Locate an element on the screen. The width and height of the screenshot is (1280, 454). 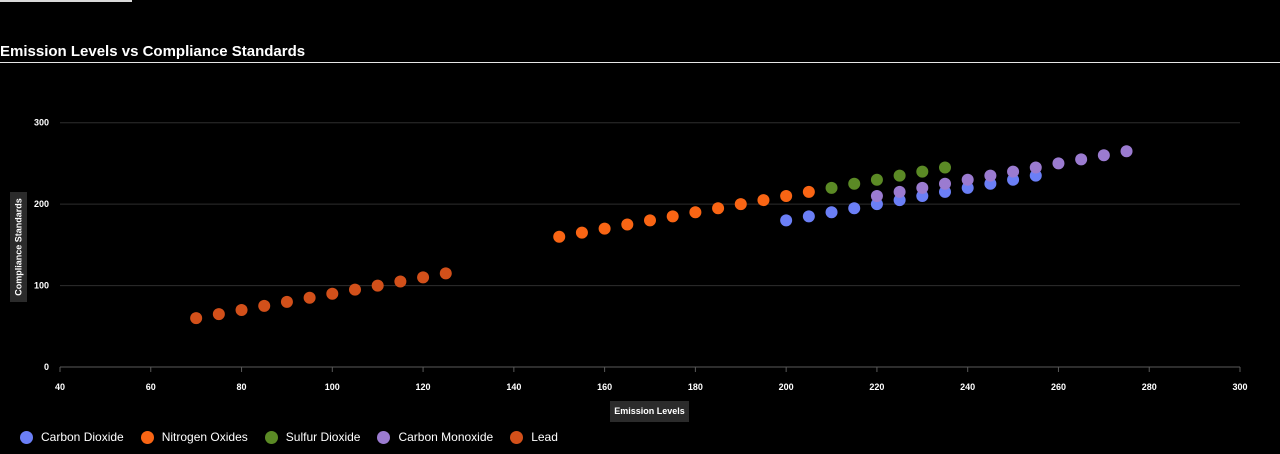
x-axis-title: Emission Levels is located at coordinates (649, 411).